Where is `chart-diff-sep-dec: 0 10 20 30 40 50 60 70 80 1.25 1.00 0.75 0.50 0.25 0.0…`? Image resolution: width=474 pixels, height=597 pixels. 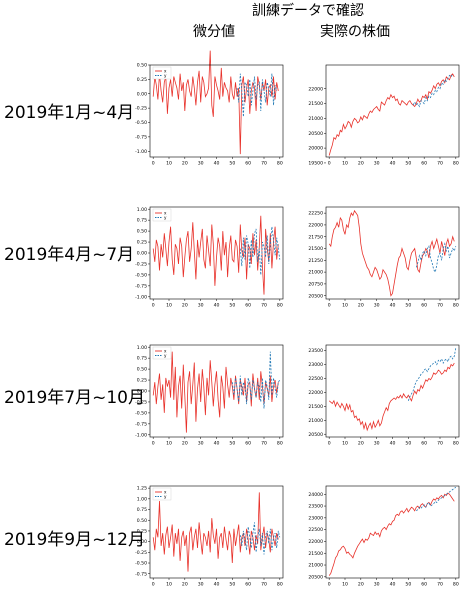
chart-diff-sep-dec: 0 10 20 30 40 50 60 70 80 1.25 1.00 0.75 0.50 0.25 0.0… is located at coordinates (209, 536).